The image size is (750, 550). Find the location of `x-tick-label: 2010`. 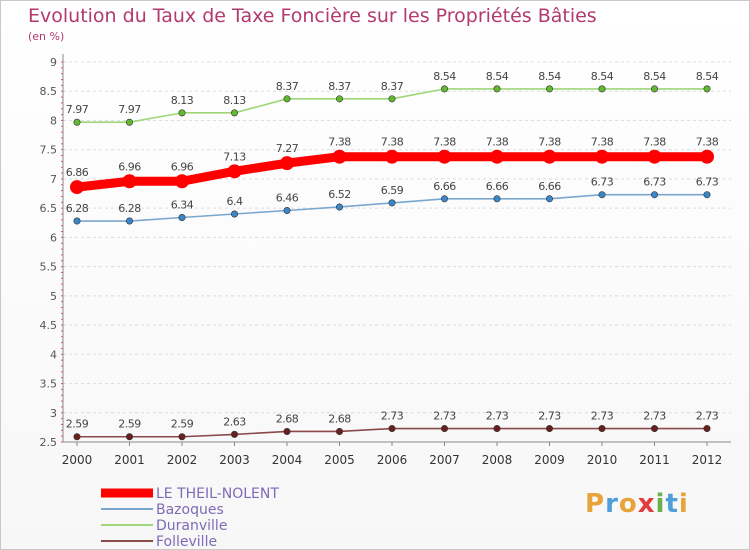

x-tick-label: 2010 is located at coordinates (602, 460).